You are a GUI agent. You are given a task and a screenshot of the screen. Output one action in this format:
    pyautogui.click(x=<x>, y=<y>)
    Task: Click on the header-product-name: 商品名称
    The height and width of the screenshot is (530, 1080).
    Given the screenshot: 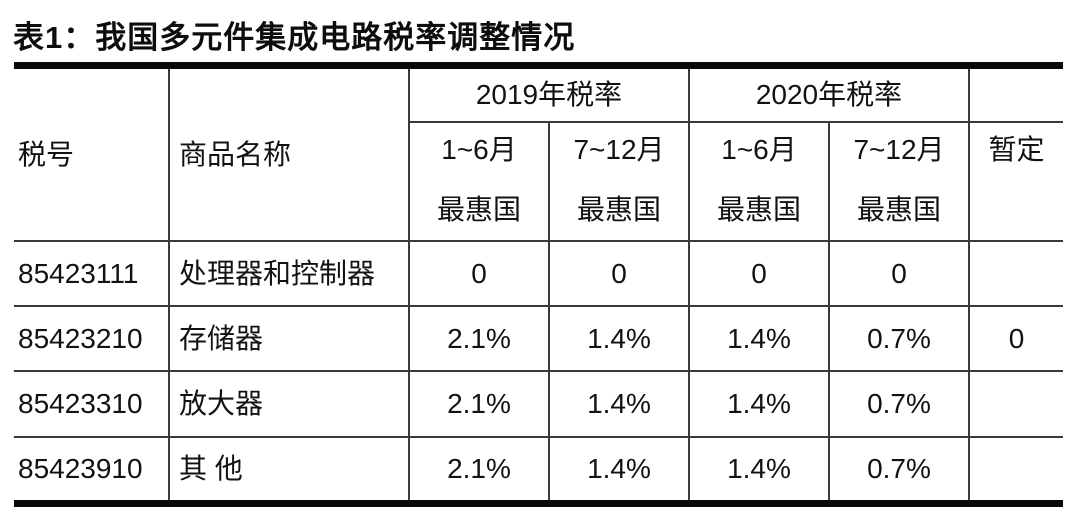 What is the action you would take?
    pyautogui.click(x=290, y=155)
    